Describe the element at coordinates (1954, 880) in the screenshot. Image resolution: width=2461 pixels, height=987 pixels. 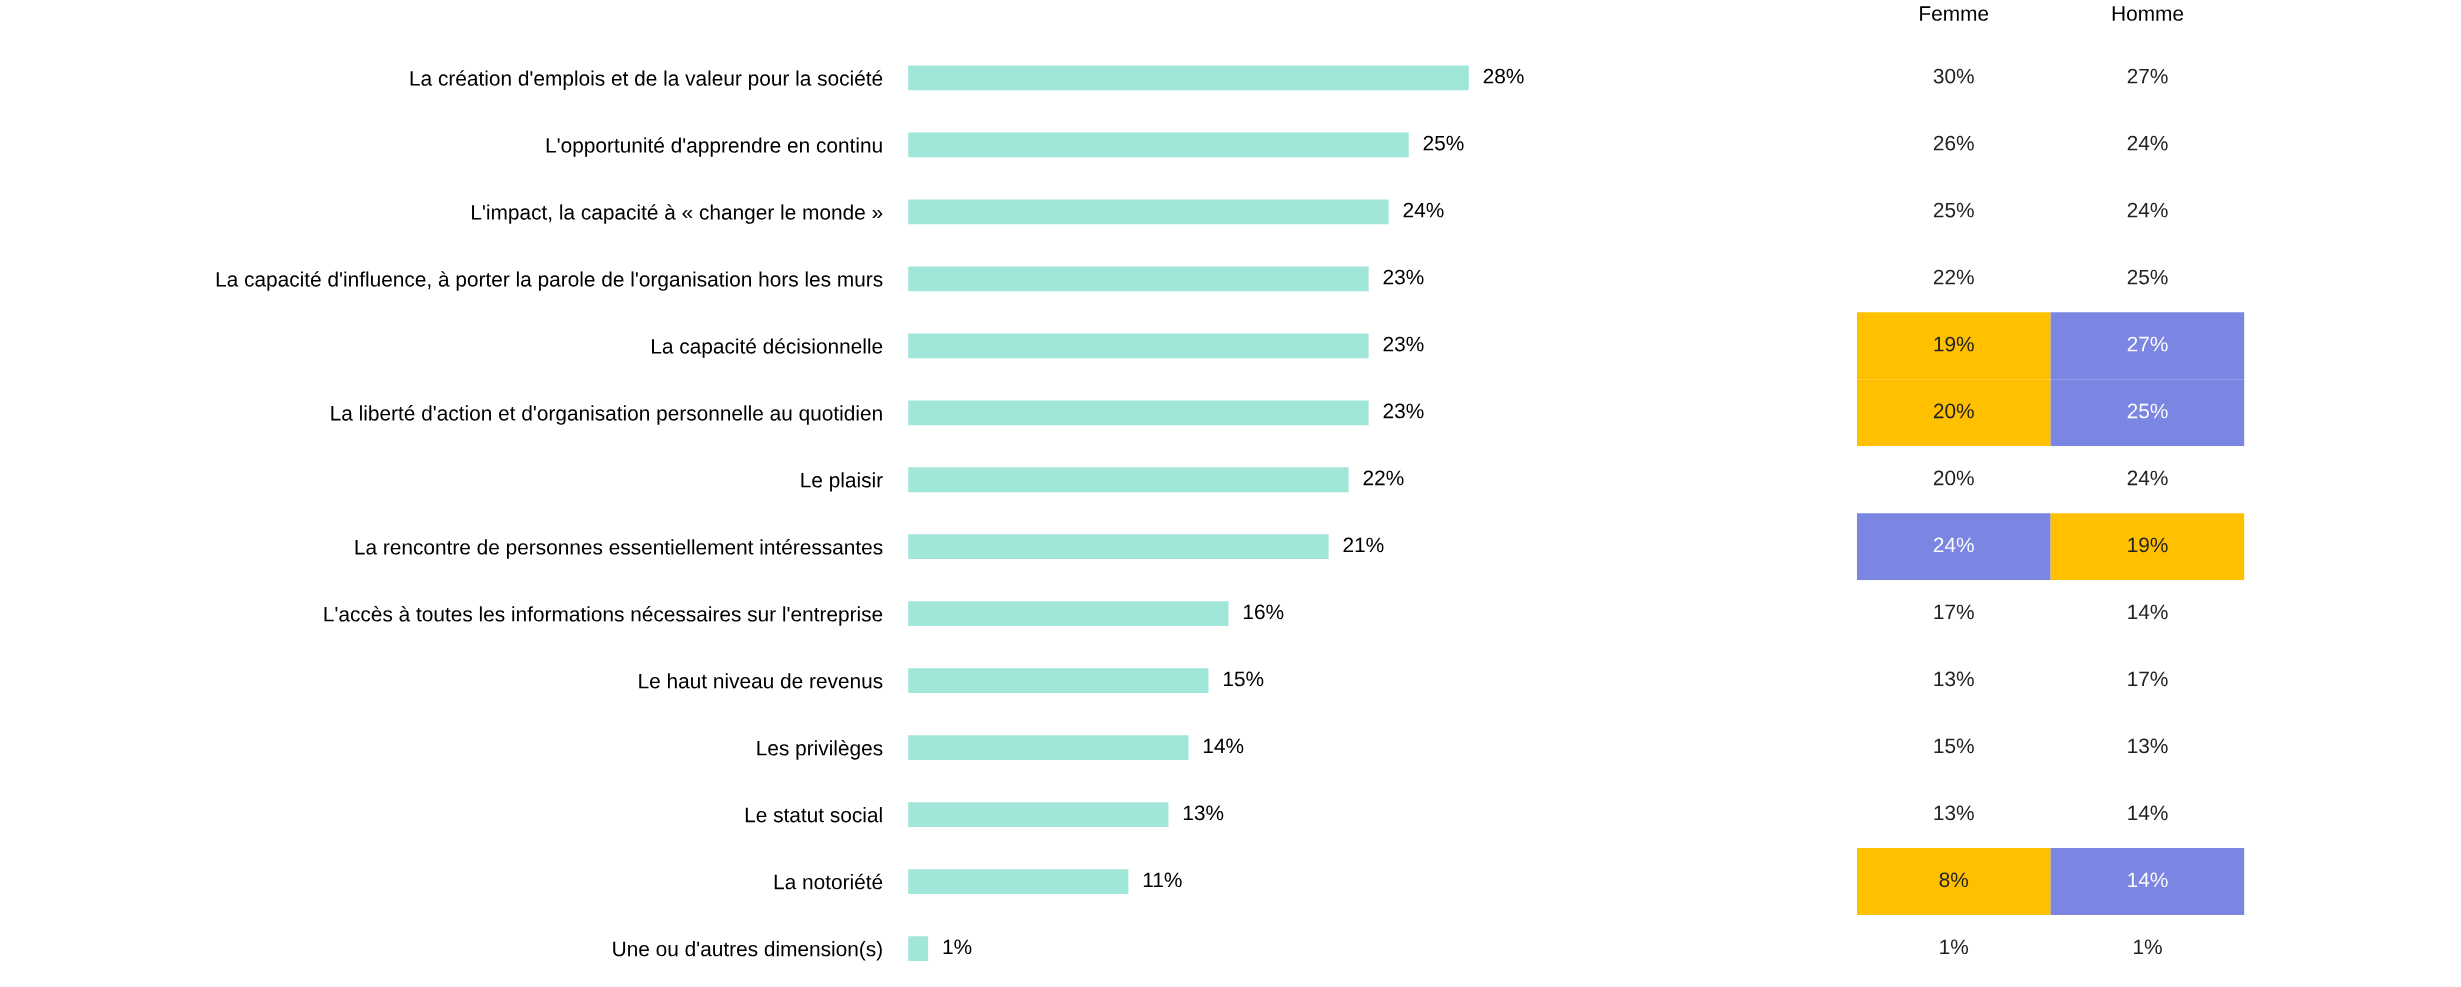
I see `data-label: 8%` at that location.